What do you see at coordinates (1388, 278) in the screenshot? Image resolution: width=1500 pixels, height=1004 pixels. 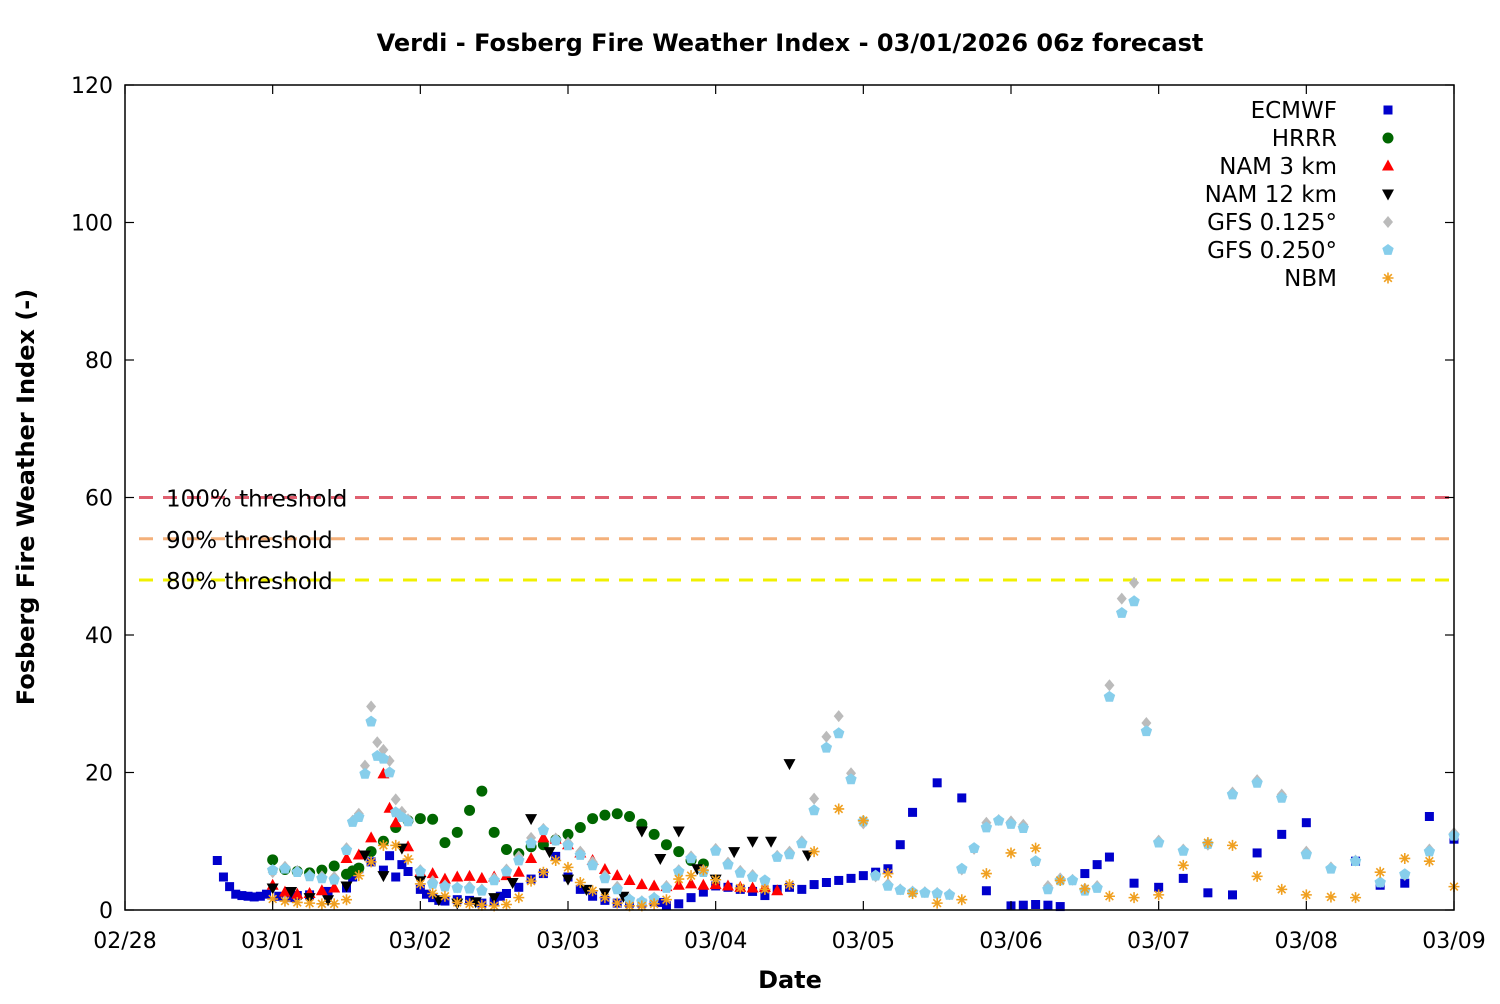 I see `legend-marker-nbm` at bounding box center [1388, 278].